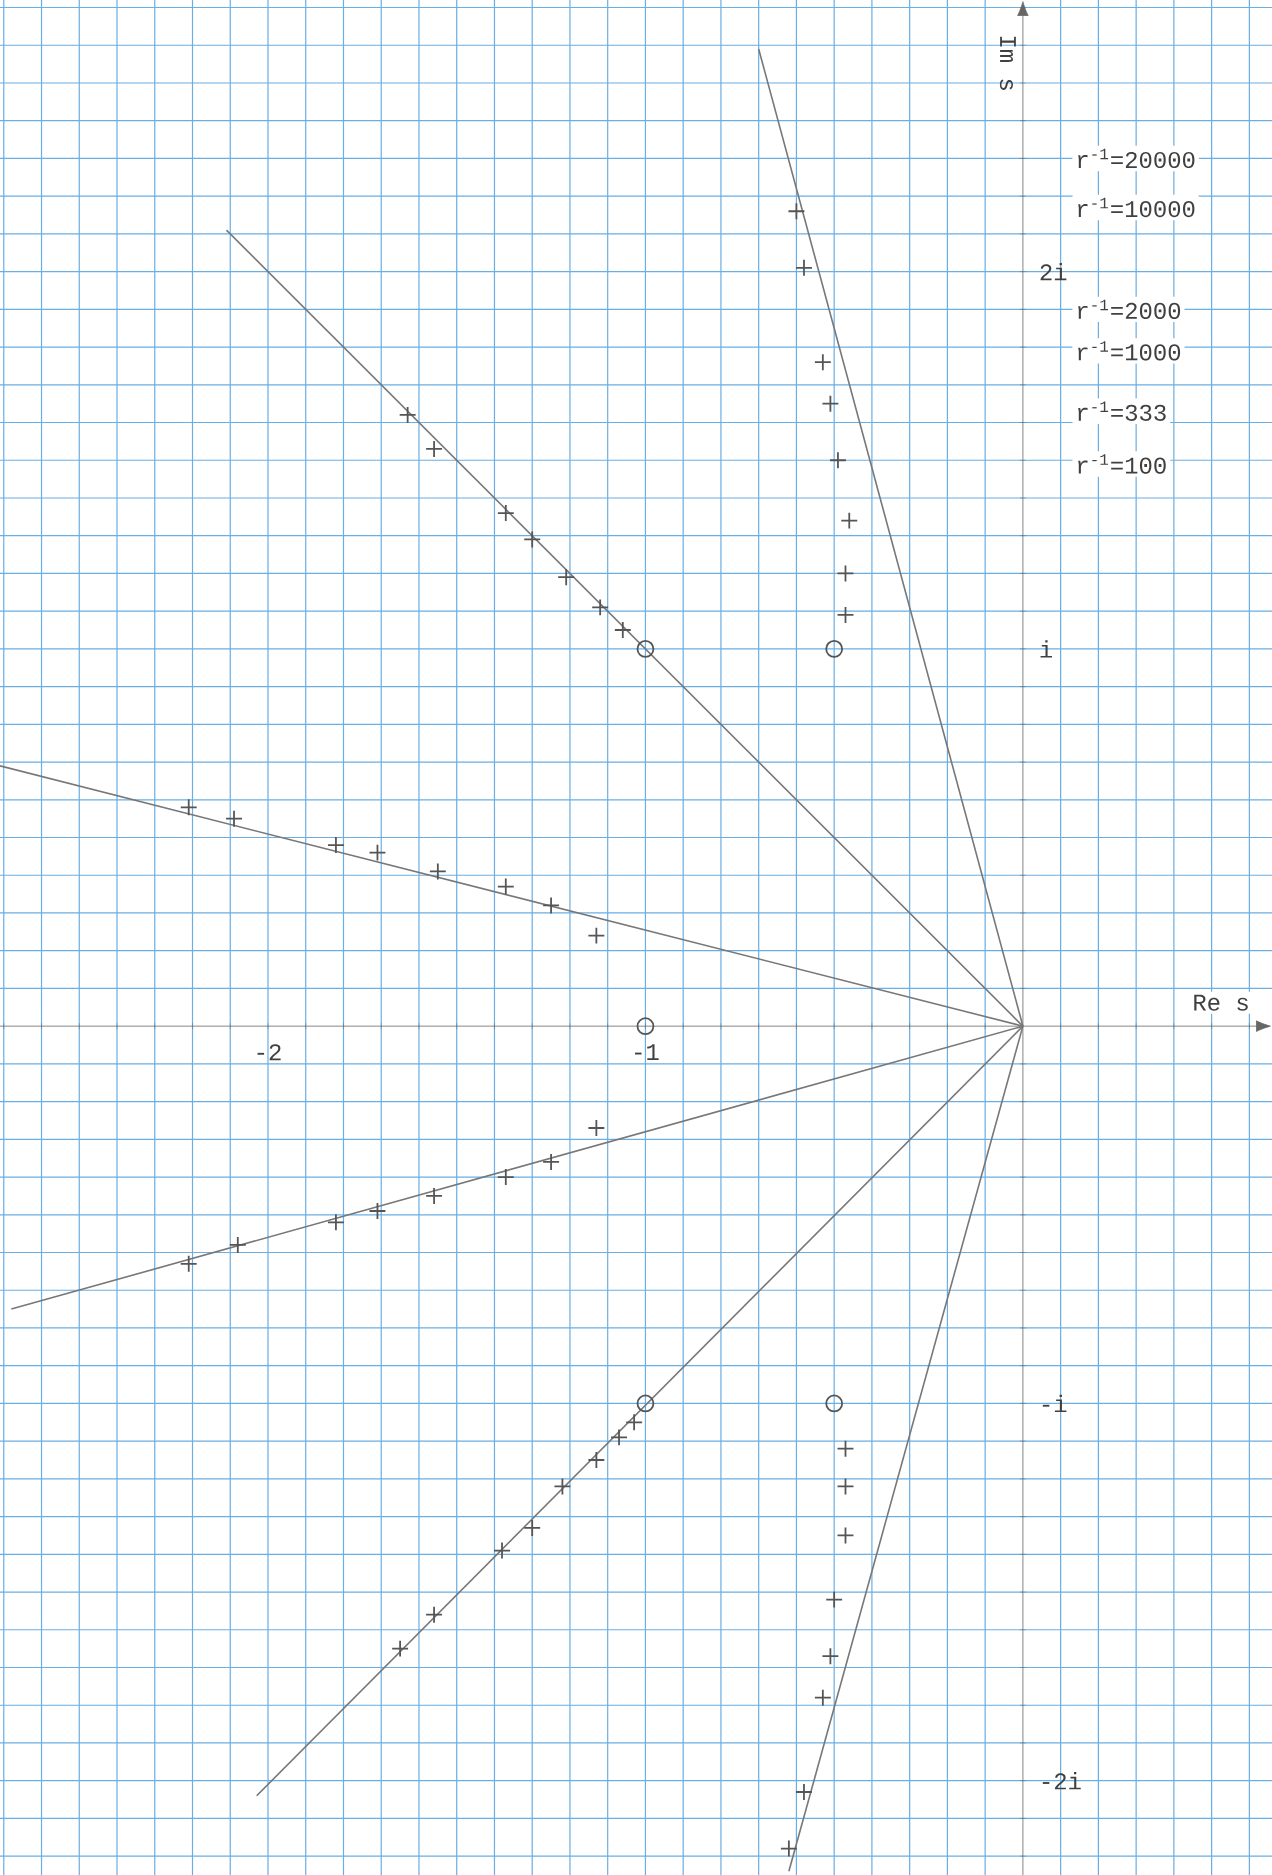 This screenshot has height=1875, width=1272. What do you see at coordinates (1007, 63) in the screenshot?
I see `y-axis-title: Im s` at bounding box center [1007, 63].